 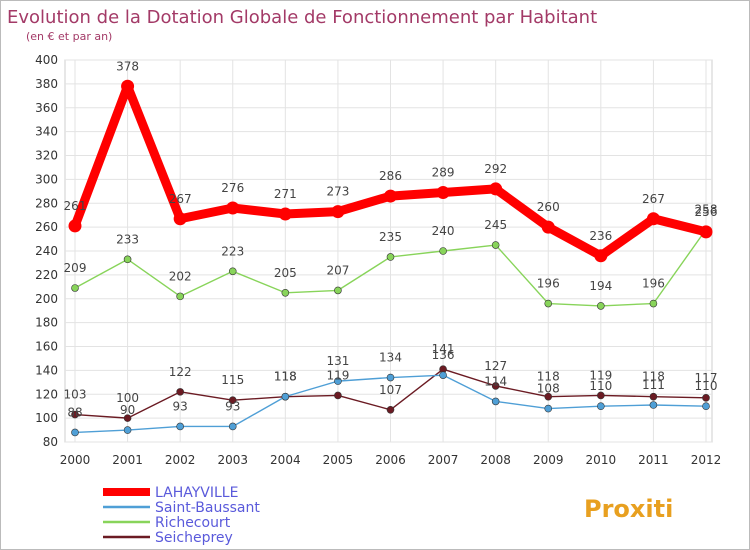 I want to click on data-label: 261, so click(x=75, y=206).